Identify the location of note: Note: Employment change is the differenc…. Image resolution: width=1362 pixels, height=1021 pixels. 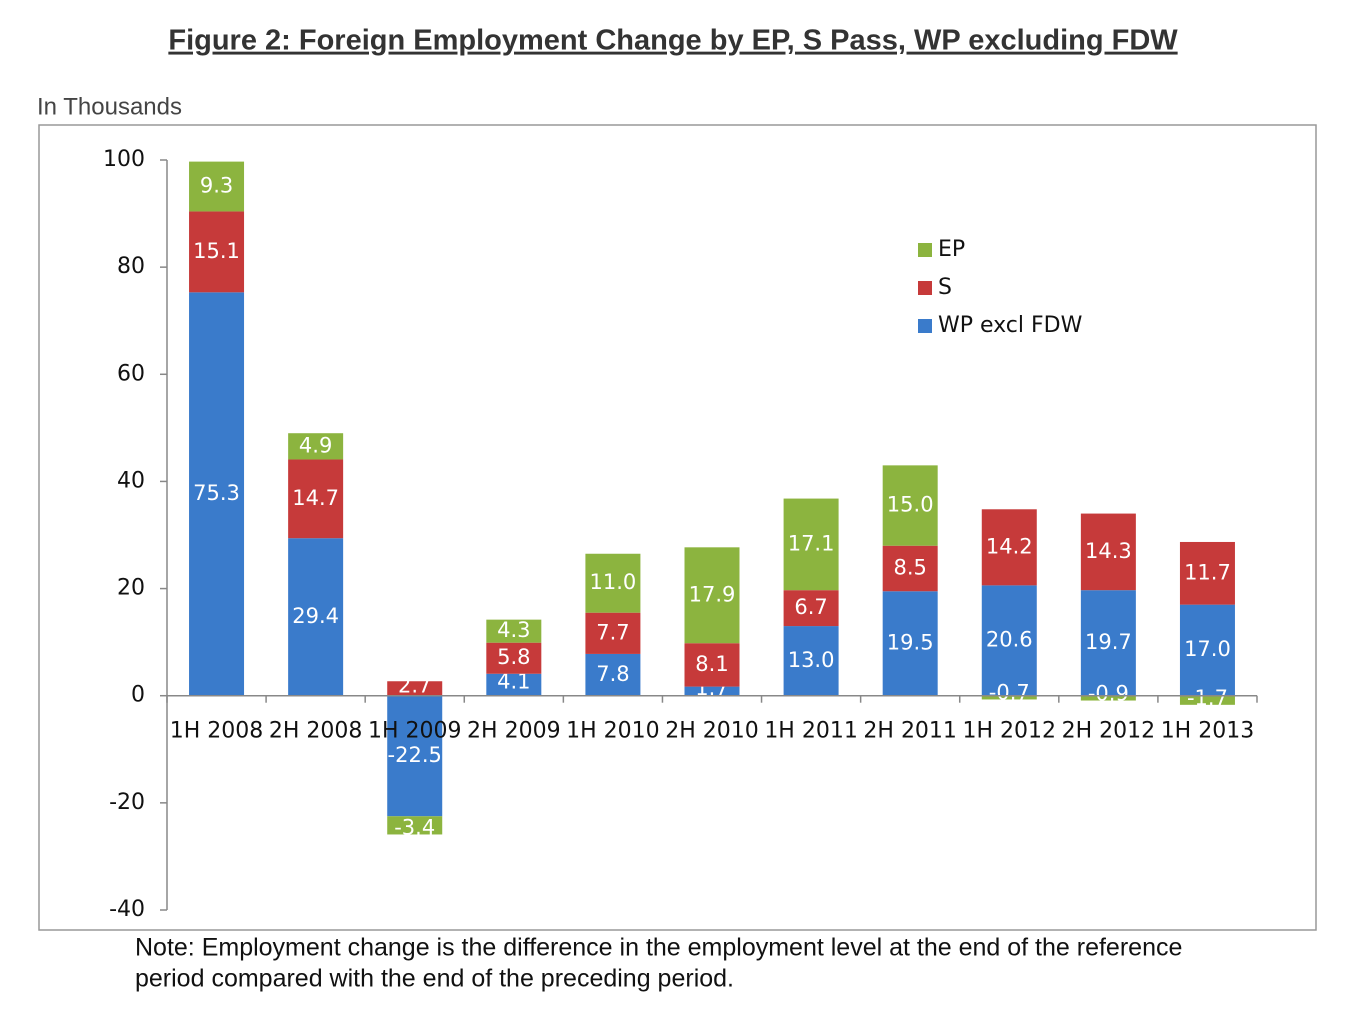
(658, 948).